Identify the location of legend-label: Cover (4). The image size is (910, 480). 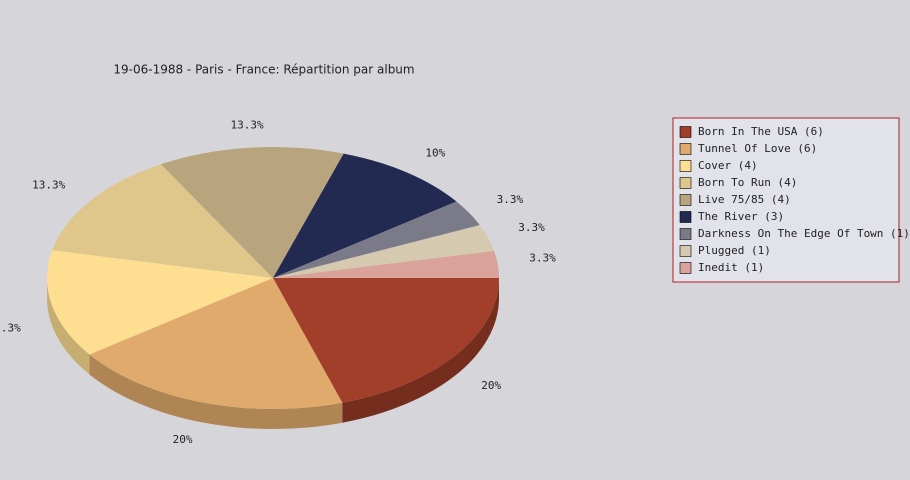
(728, 165).